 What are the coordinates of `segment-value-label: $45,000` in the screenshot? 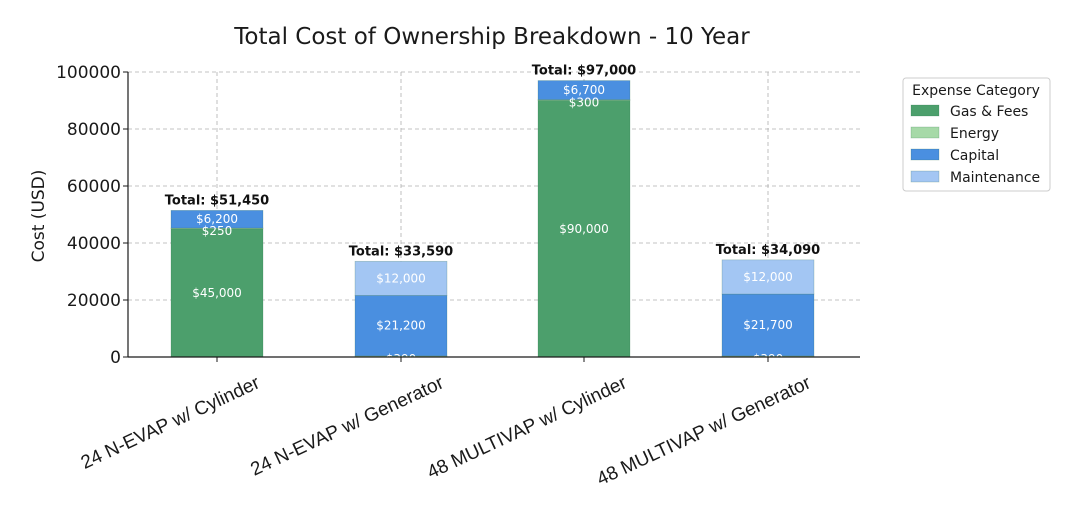 It's located at (217, 293).